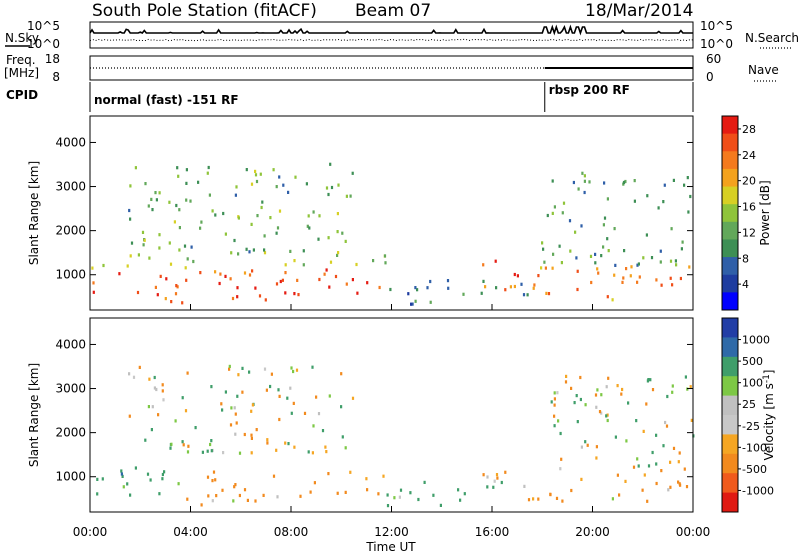  What do you see at coordinates (745, 258) in the screenshot?
I see `colorbar-tick-label: 8` at bounding box center [745, 258].